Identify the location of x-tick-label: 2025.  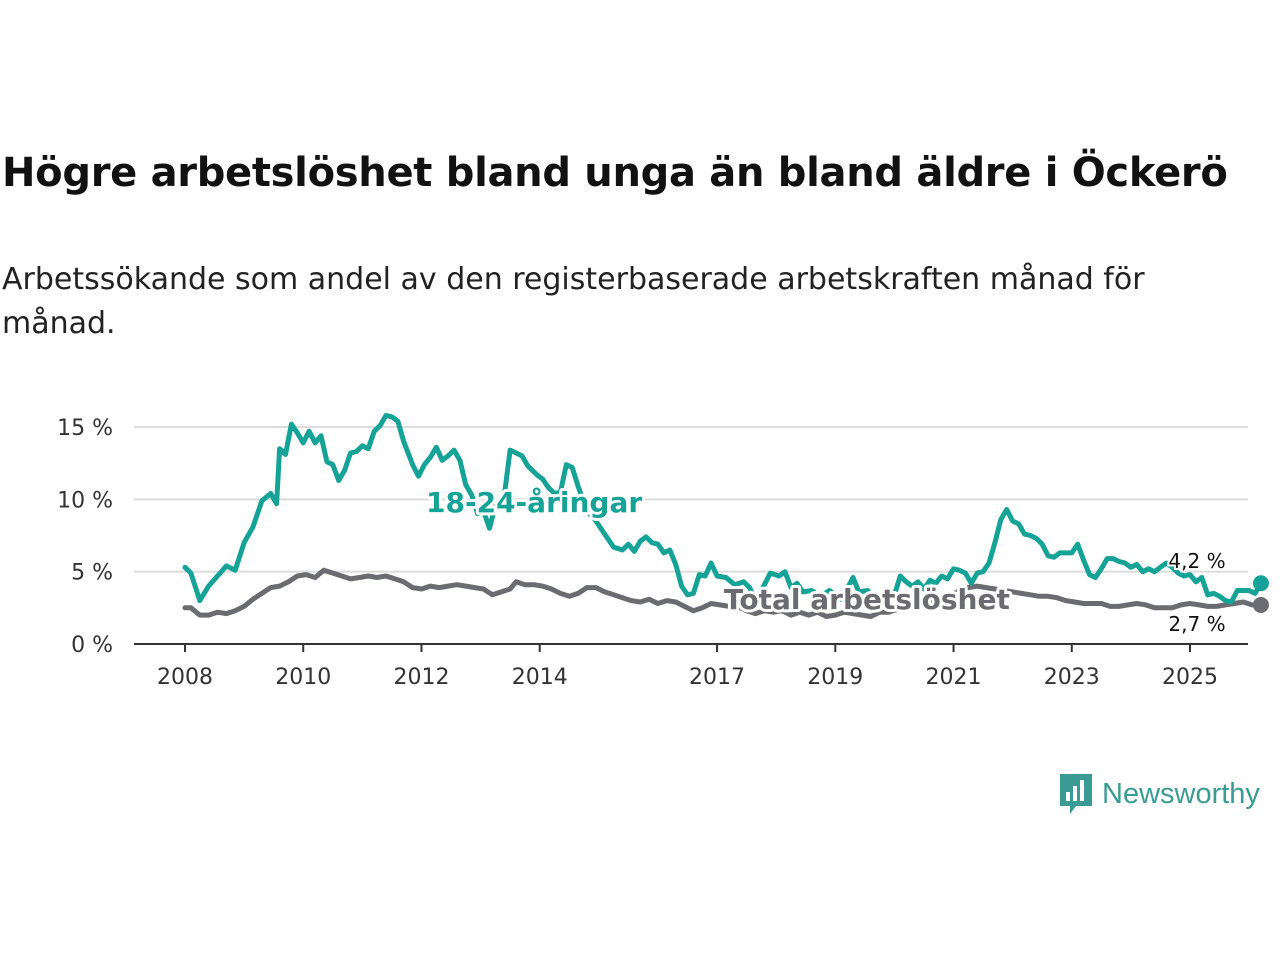
(1190, 677).